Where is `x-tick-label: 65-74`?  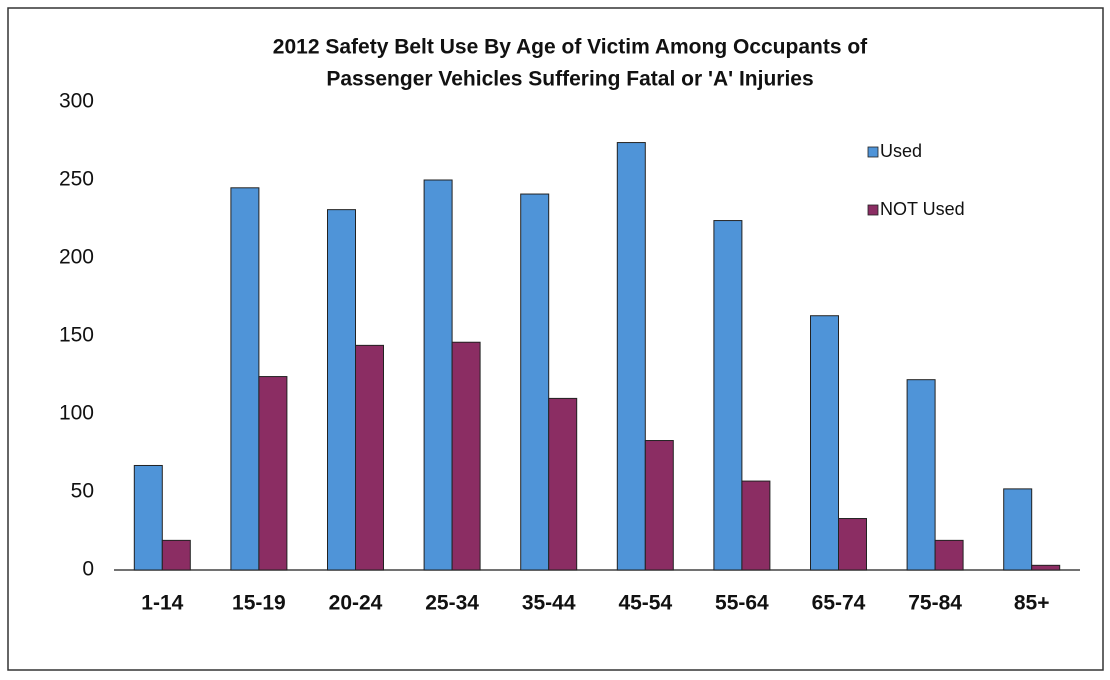 x-tick-label: 65-74 is located at coordinates (839, 603).